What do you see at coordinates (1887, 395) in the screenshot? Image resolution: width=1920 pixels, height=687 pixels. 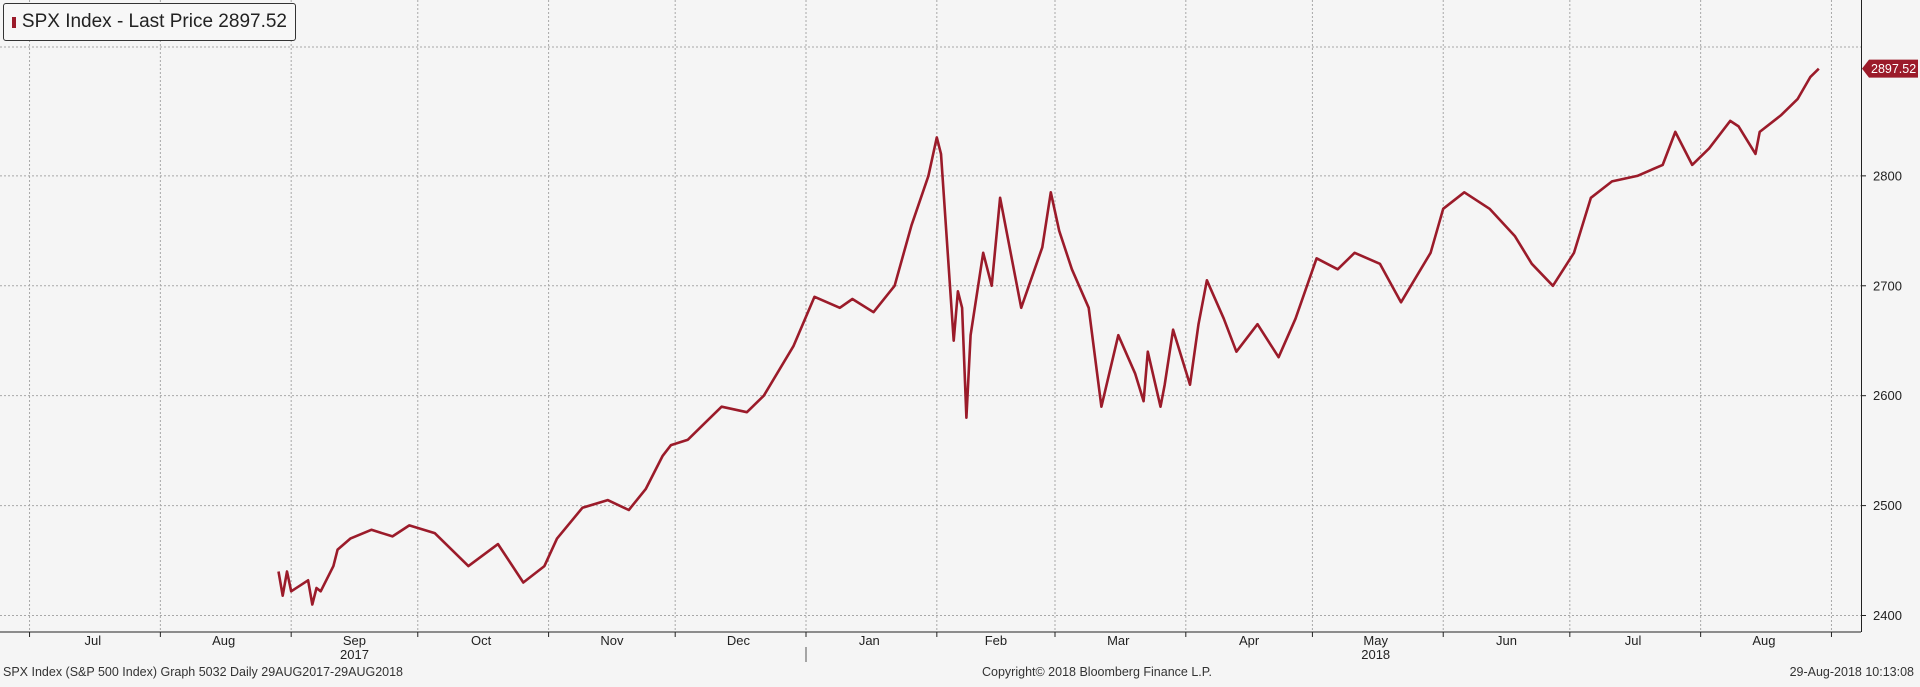 I see `y-tick-label: 2600` at bounding box center [1887, 395].